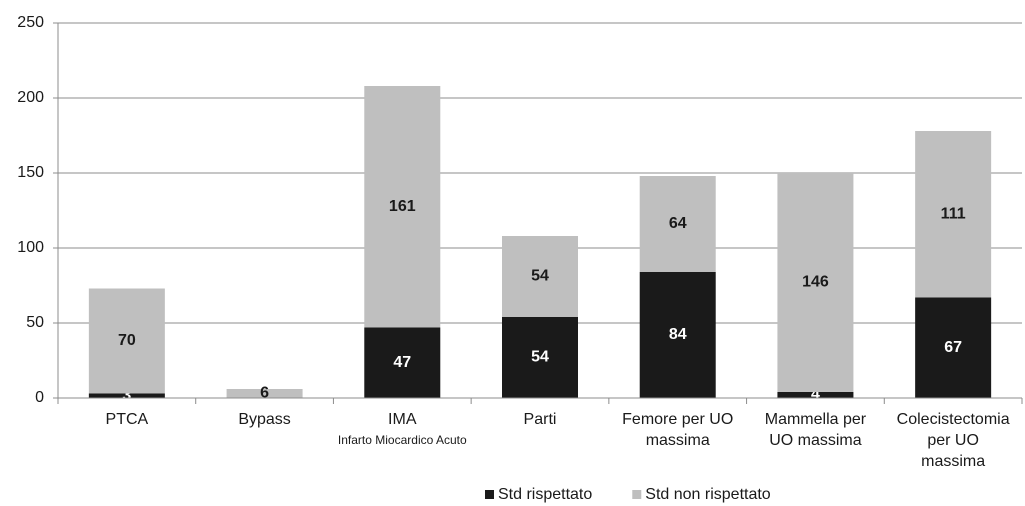  What do you see at coordinates (677, 419) in the screenshot?
I see `x-tick-label: Femore per UO` at bounding box center [677, 419].